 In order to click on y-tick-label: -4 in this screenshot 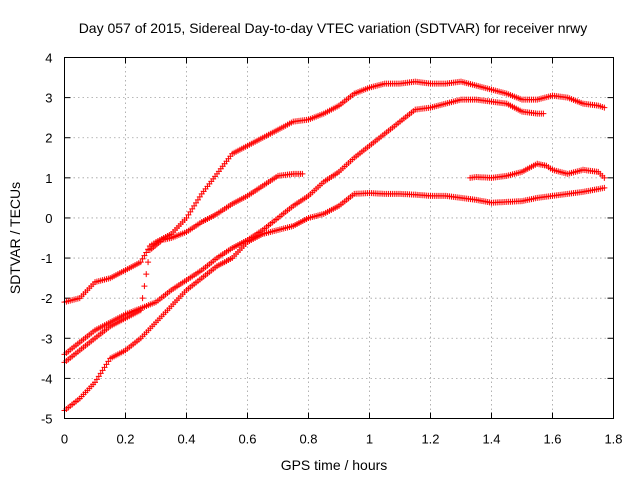, I will do `click(47, 378)`.